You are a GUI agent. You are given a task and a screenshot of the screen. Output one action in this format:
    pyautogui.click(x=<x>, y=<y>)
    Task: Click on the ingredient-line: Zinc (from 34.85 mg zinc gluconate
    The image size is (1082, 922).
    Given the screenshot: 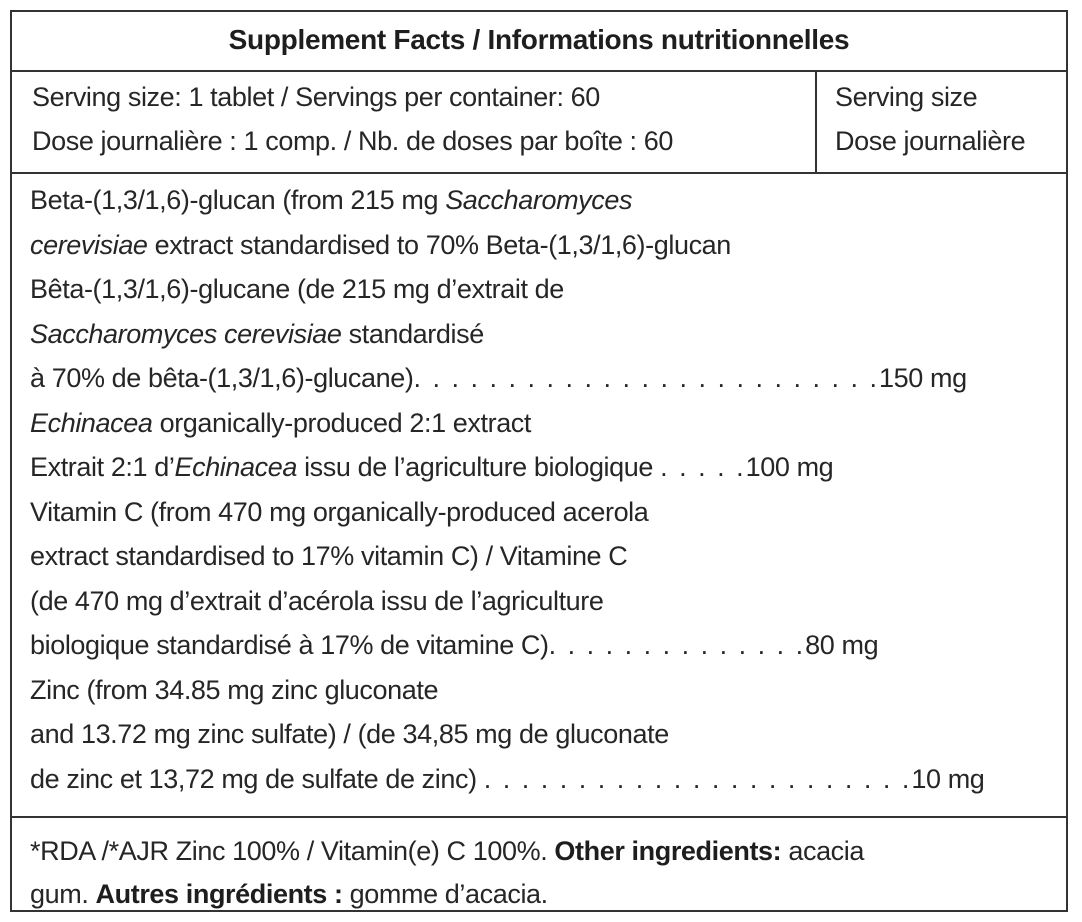 What is the action you would take?
    pyautogui.click(x=234, y=689)
    